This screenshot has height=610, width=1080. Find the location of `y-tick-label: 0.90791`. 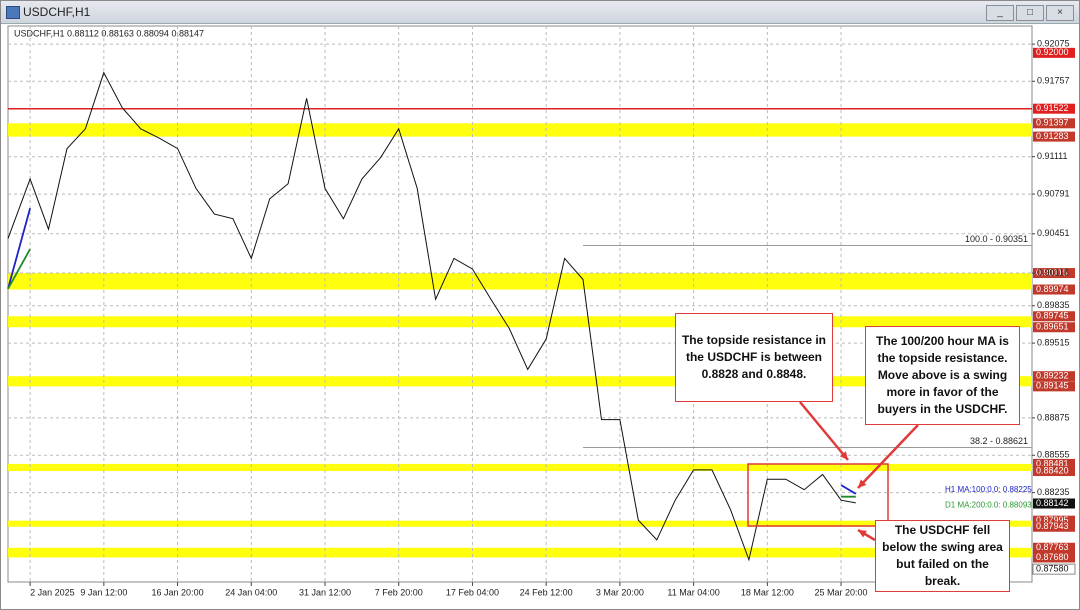

y-tick-label: 0.90791 is located at coordinates (1053, 193).